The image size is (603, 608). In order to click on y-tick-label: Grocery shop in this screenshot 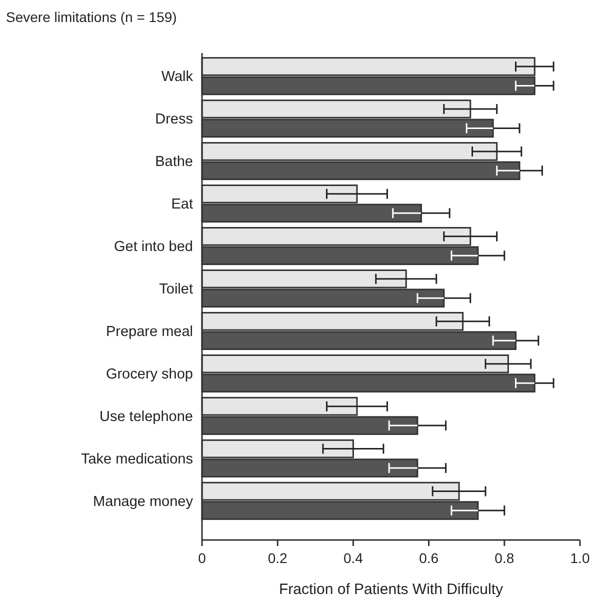, I will do `click(149, 374)`.